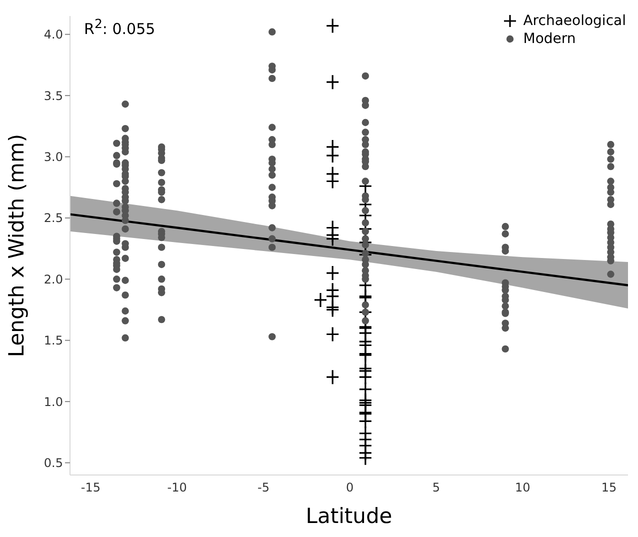 The height and width of the screenshot is (537, 638). What do you see at coordinates (53, 157) in the screenshot?
I see `y-tick-label: 3.0` at bounding box center [53, 157].